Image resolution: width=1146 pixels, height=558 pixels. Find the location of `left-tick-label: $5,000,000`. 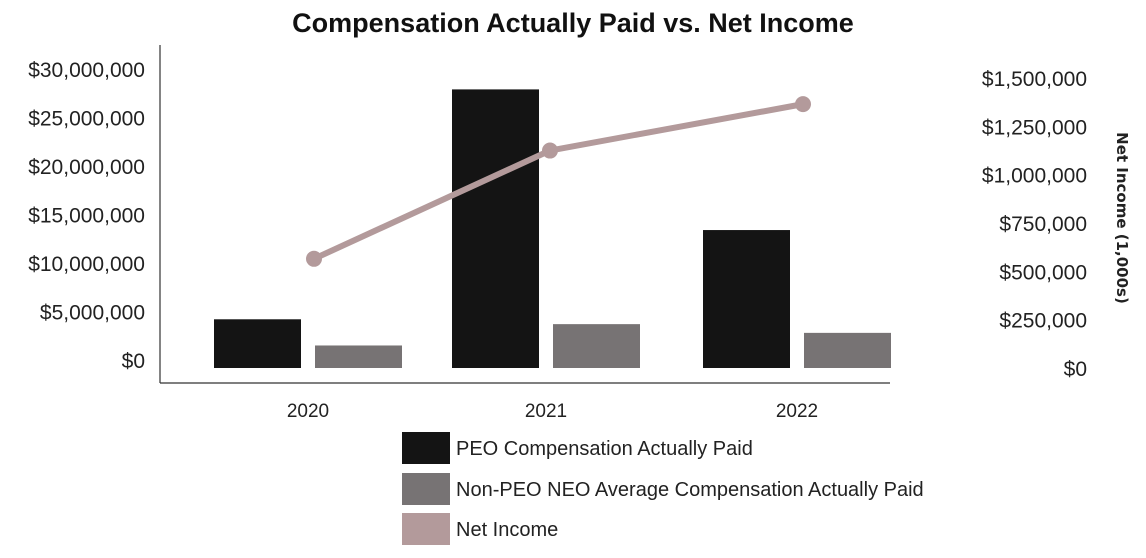

left-tick-label: $5,000,000 is located at coordinates (92, 313).